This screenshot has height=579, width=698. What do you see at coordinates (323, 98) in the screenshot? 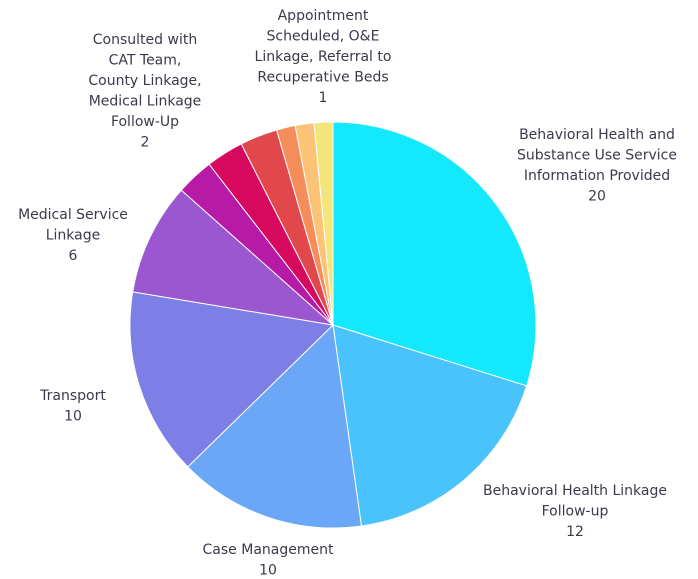
I see `value-label: 1` at bounding box center [323, 98].